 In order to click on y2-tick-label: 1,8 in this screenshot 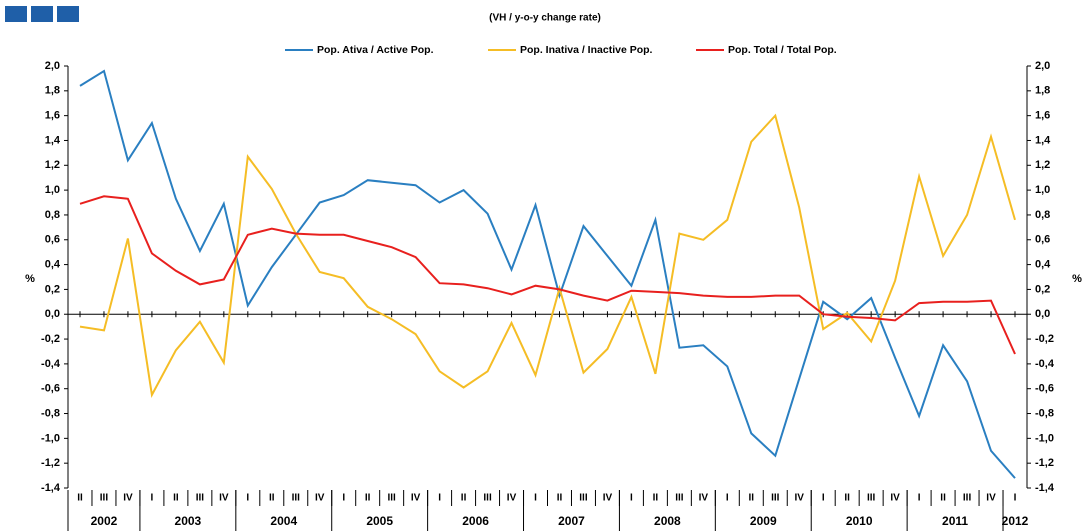, I will do `click(1042, 91)`.